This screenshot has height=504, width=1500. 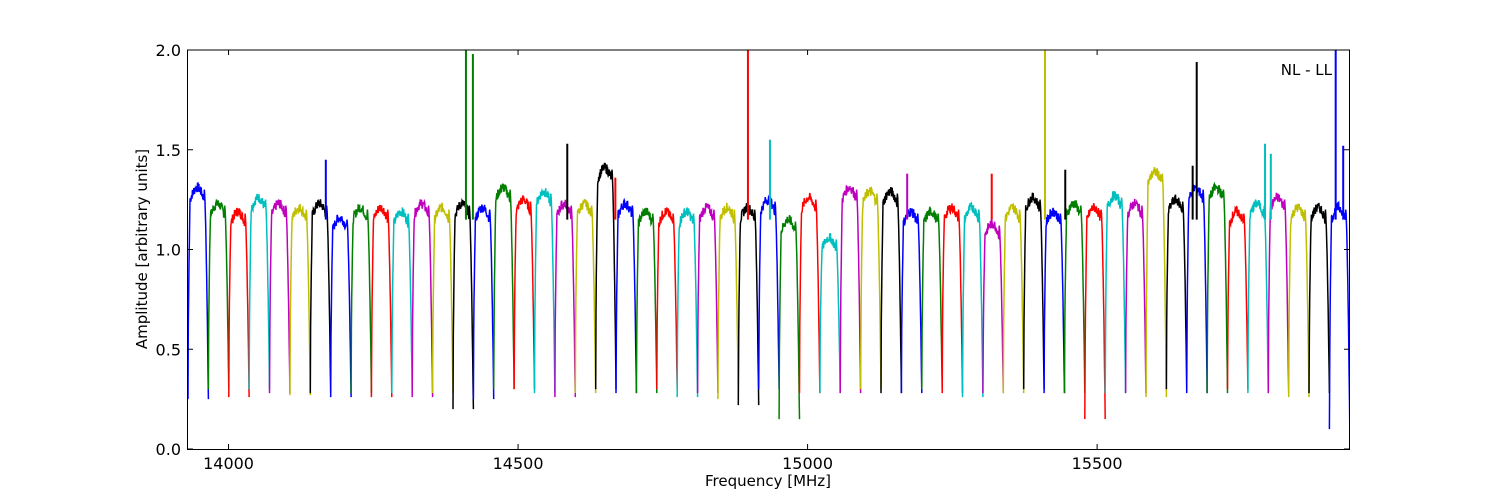 What do you see at coordinates (228, 463) in the screenshot?
I see `x-tick-label: 14000` at bounding box center [228, 463].